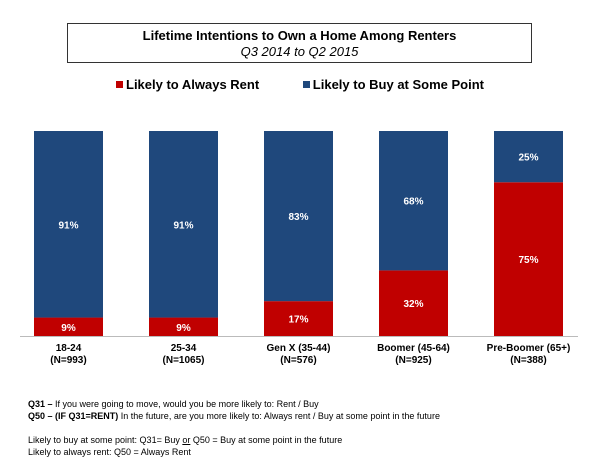 This screenshot has height=476, width=600. What do you see at coordinates (68, 360) in the screenshot?
I see `category-n-label: (N=993)` at bounding box center [68, 360].